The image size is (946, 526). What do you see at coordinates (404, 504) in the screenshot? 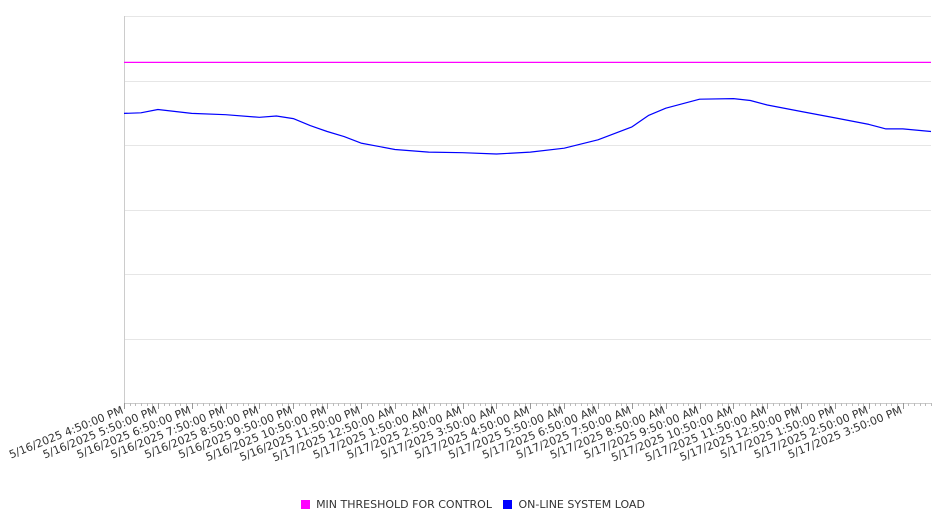
I see `legend-label-min-threshold: MIN THRESHOLD FOR CONTROL` at bounding box center [404, 504].